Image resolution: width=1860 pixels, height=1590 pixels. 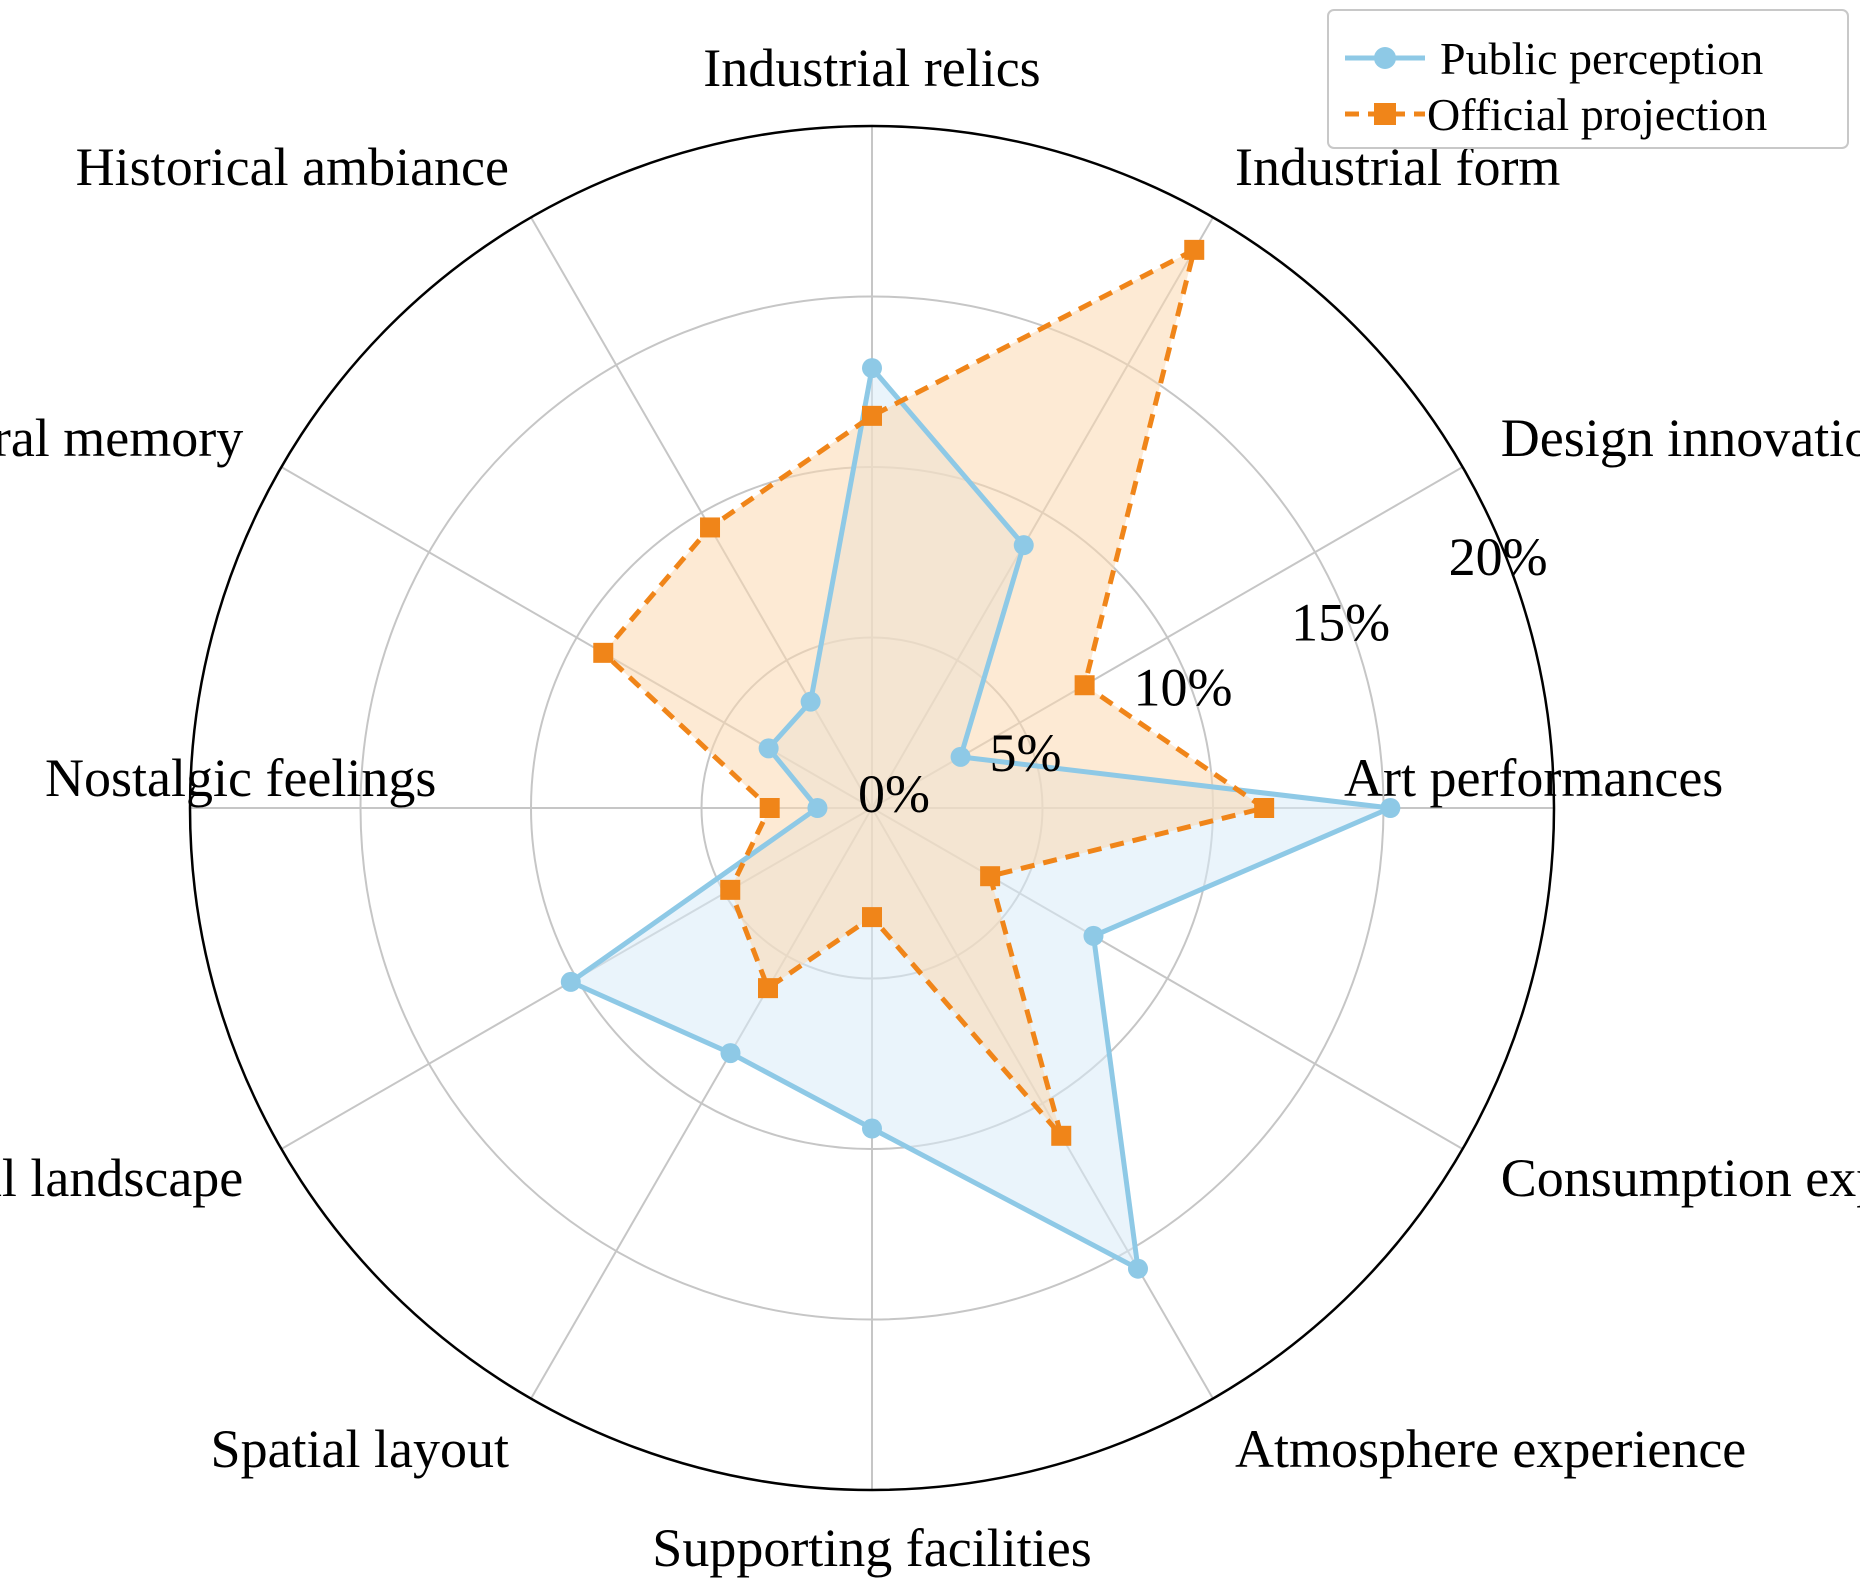 What do you see at coordinates (121, 1178) in the screenshot?
I see `category-label-environmental-landscape: Environmental landscape` at bounding box center [121, 1178].